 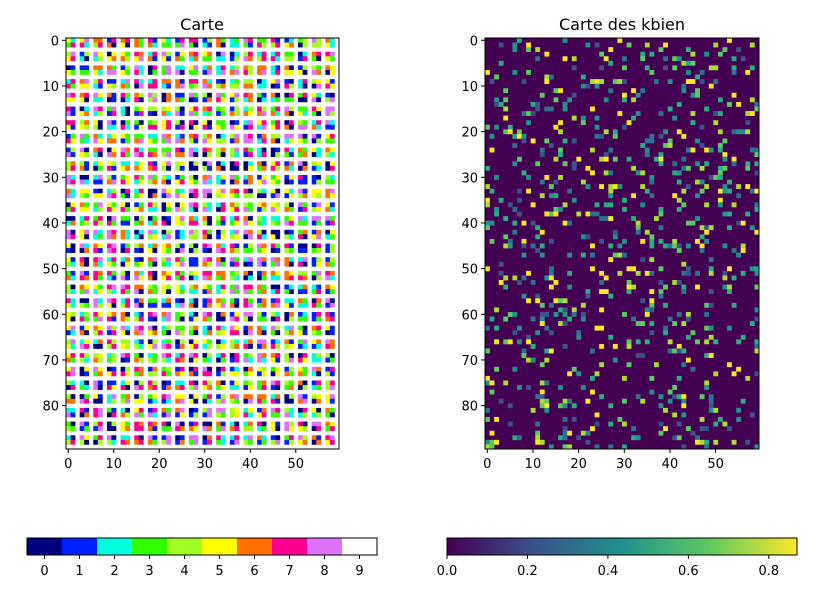 I want to click on kbien-xtick-label: 50, so click(x=715, y=464).